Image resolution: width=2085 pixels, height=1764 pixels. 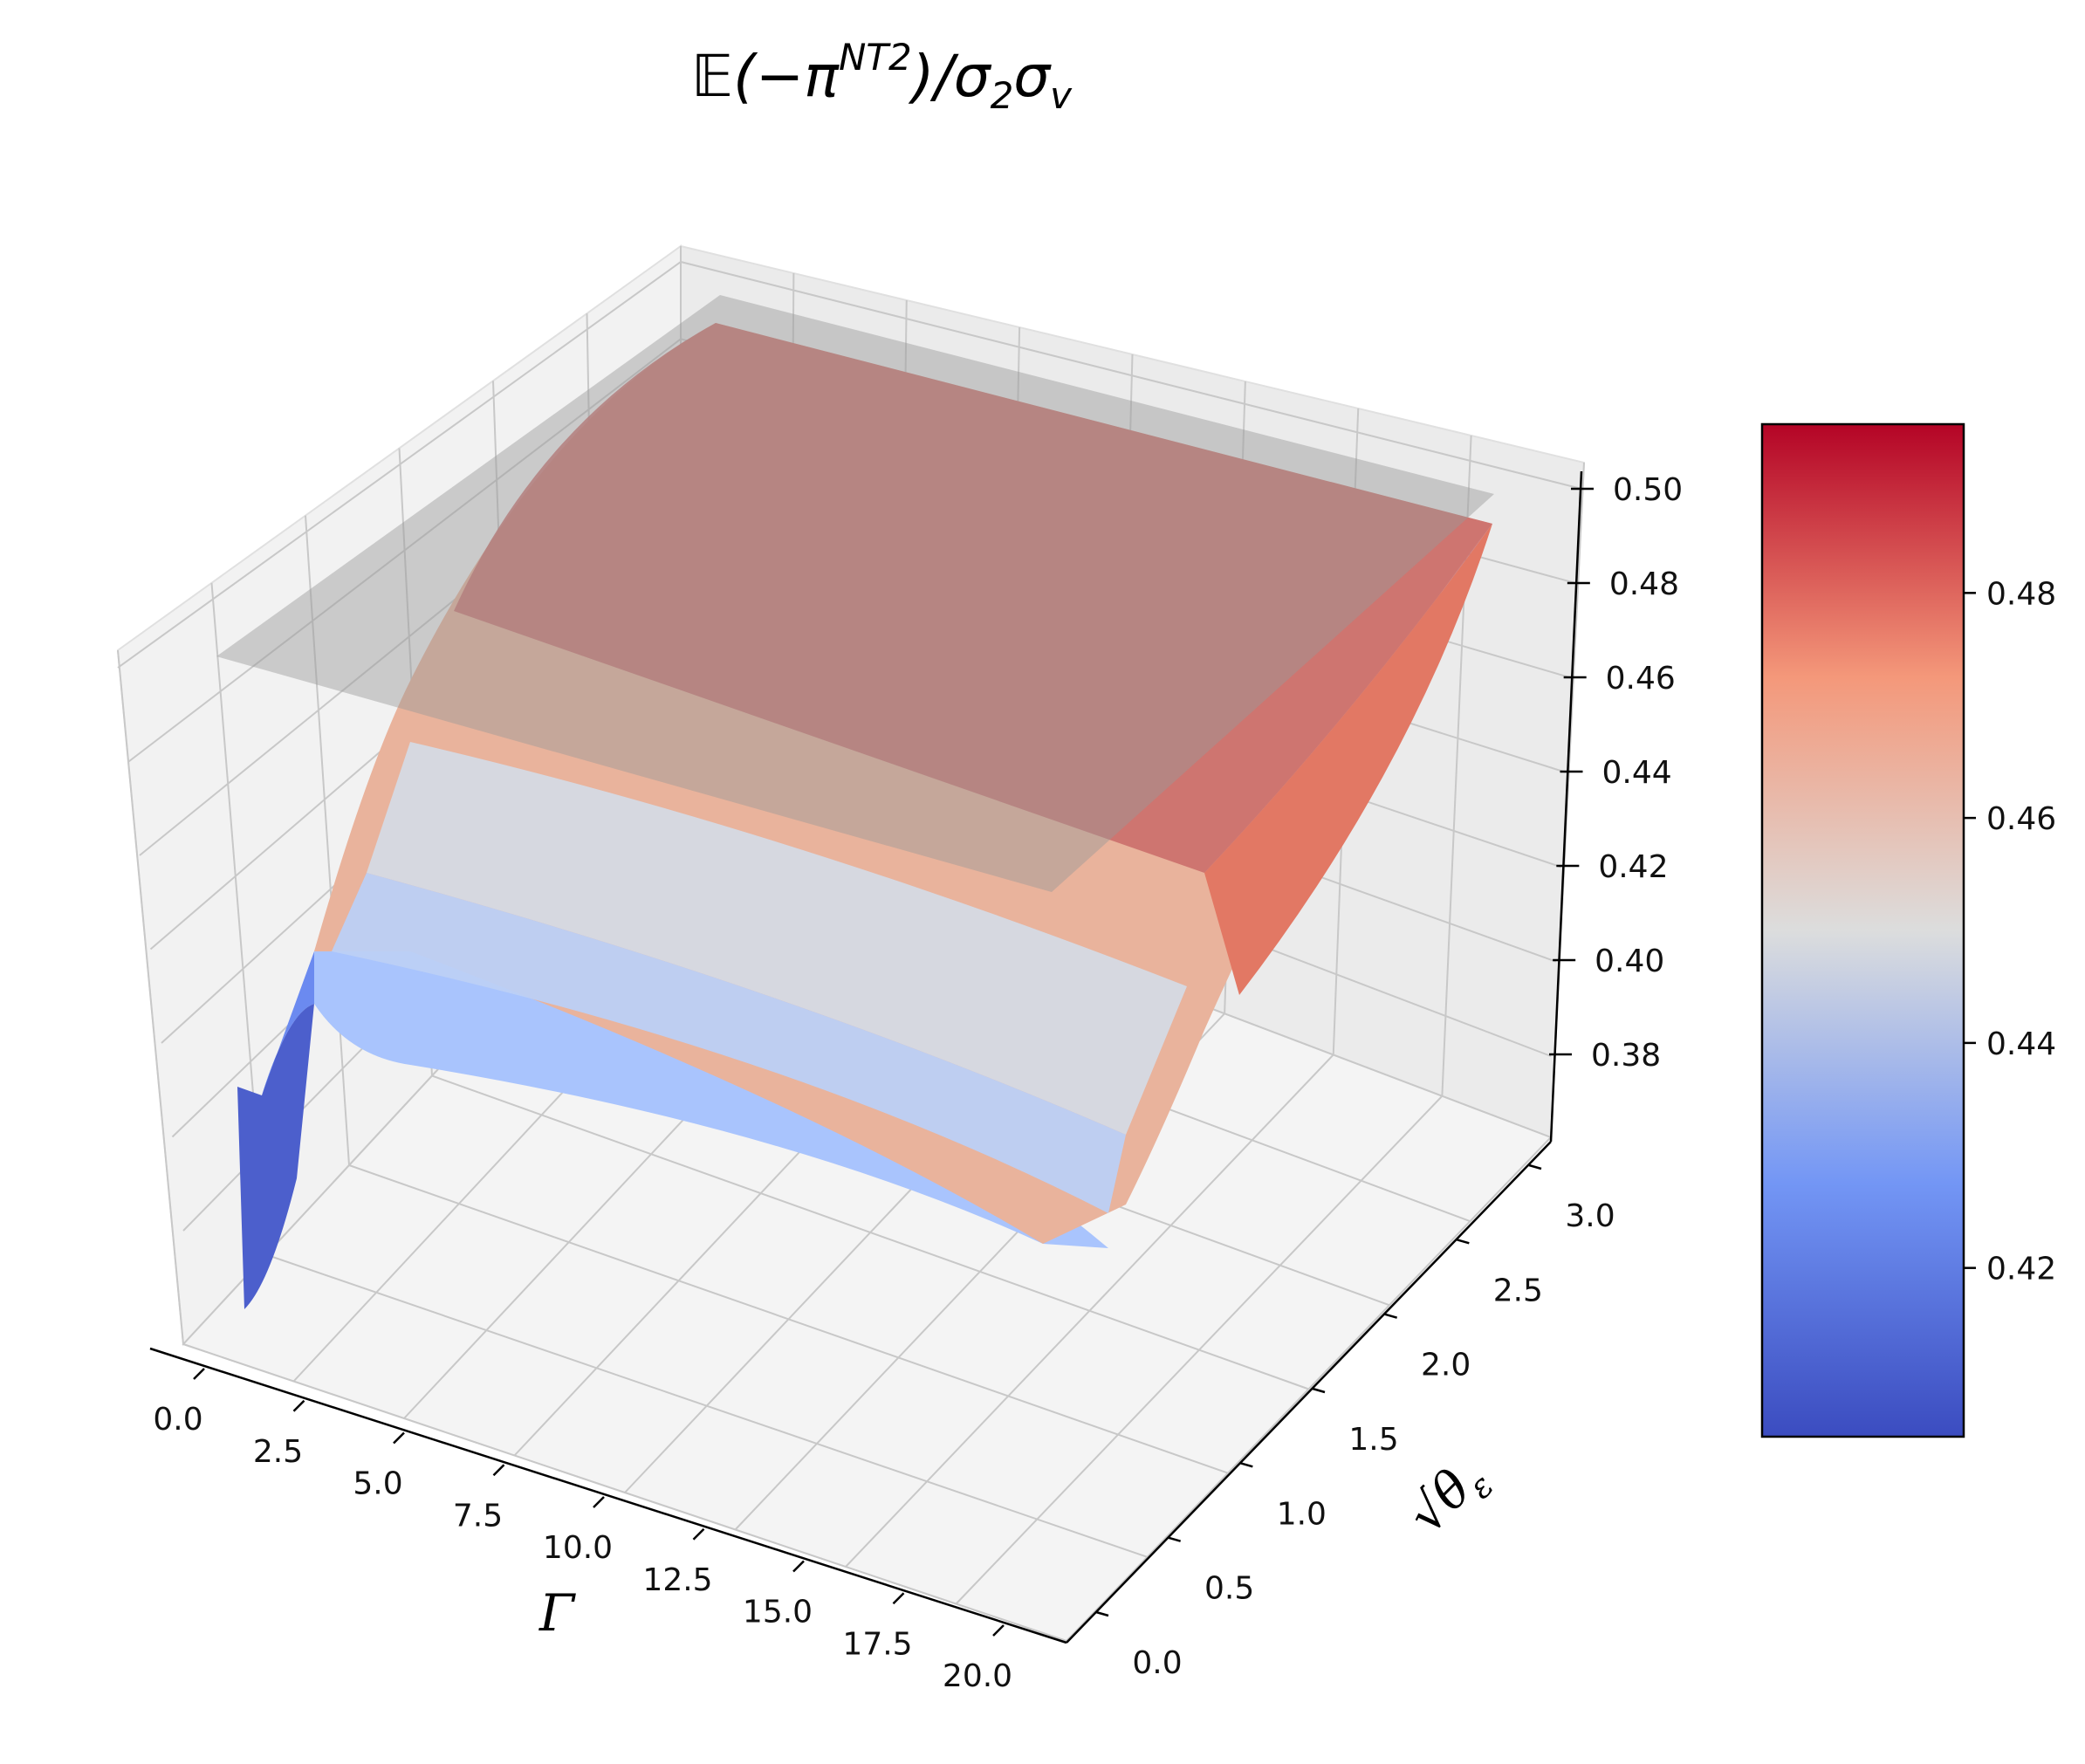 What do you see at coordinates (578, 1548) in the screenshot?
I see `x-tick-label: 10.0` at bounding box center [578, 1548].